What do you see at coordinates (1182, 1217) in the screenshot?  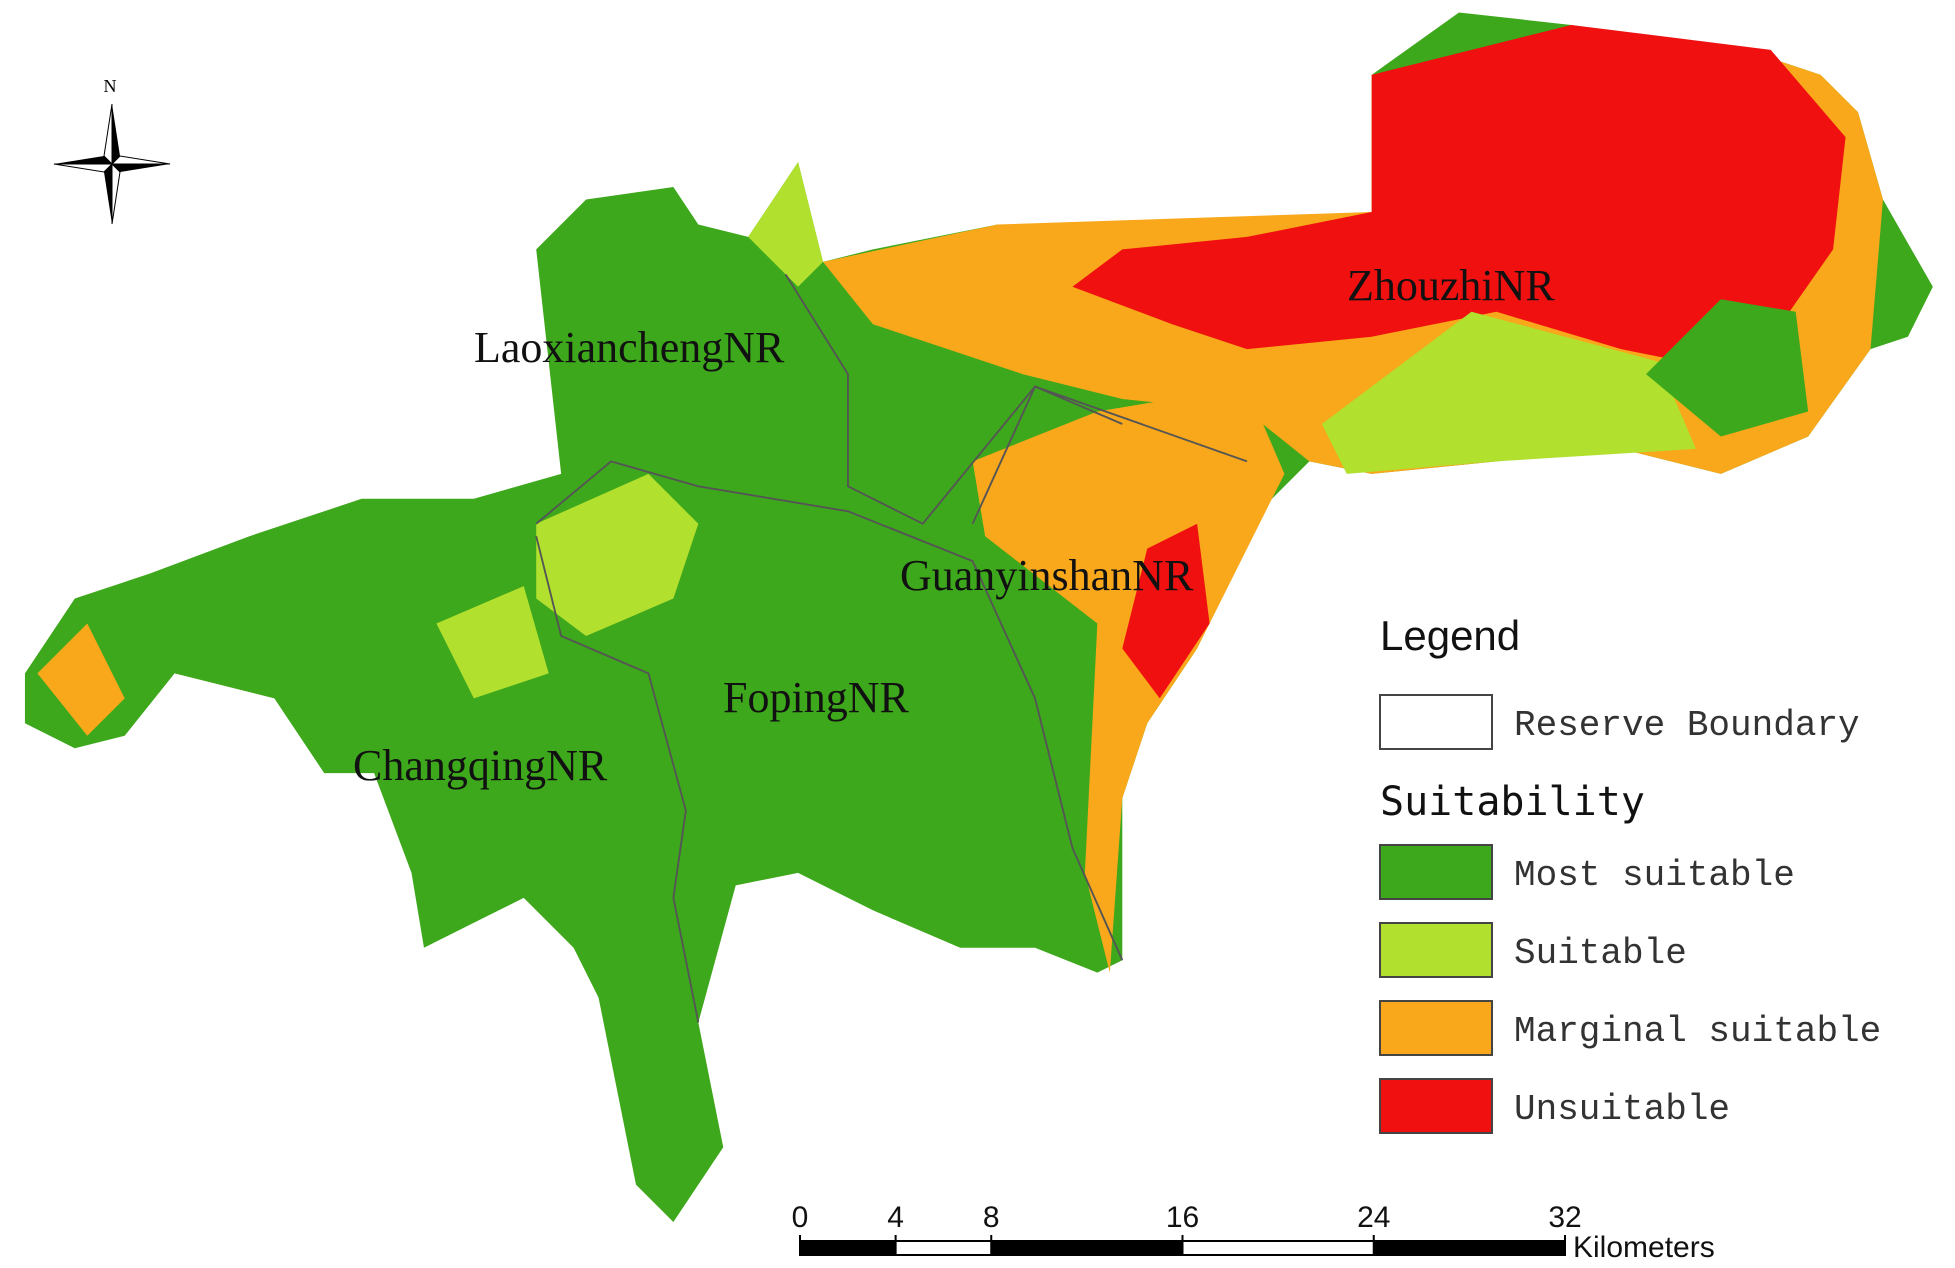 I see `scale-tick-label: 16` at bounding box center [1182, 1217].